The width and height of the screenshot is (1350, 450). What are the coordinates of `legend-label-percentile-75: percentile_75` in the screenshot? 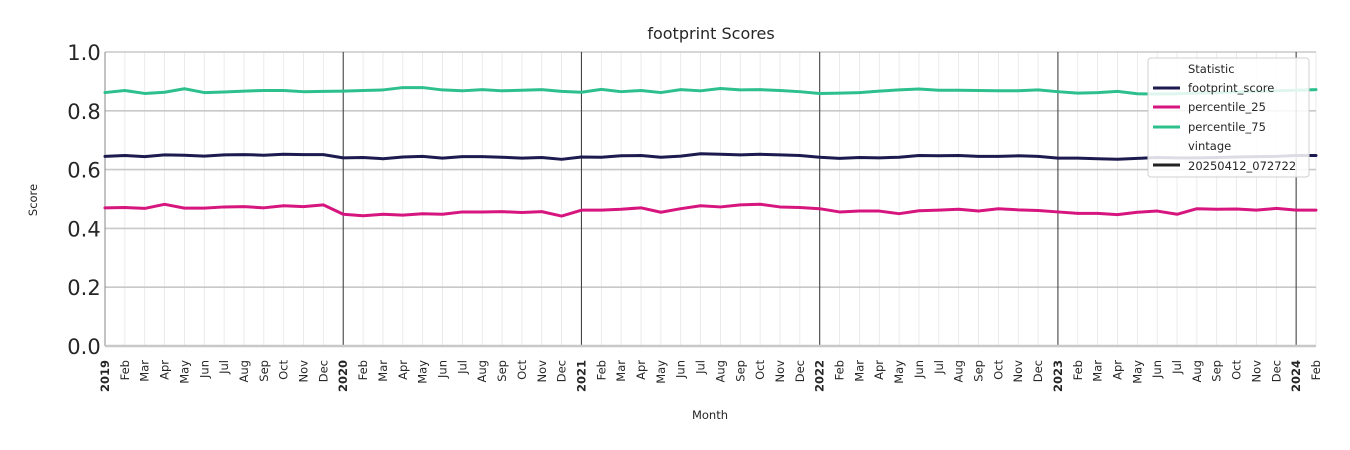 It's located at (1227, 127).